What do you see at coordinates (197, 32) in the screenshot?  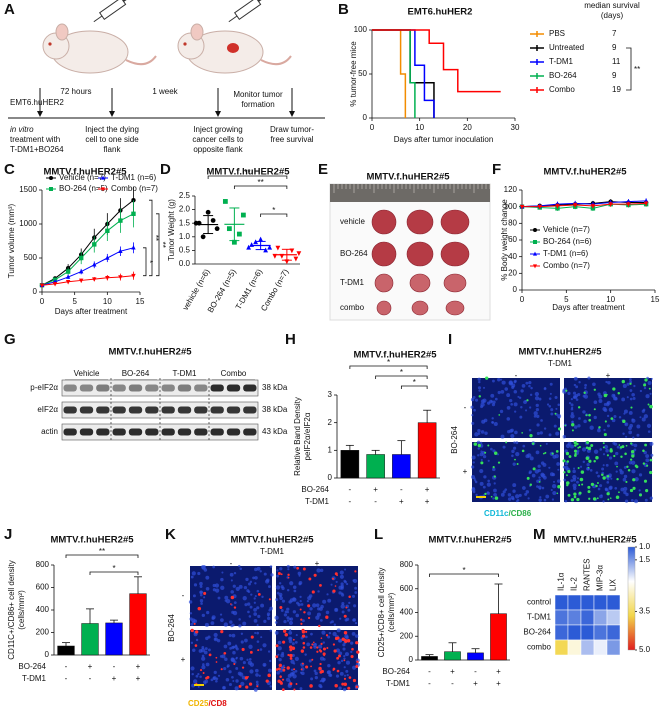 I see `mouse-ear` at bounding box center [197, 32].